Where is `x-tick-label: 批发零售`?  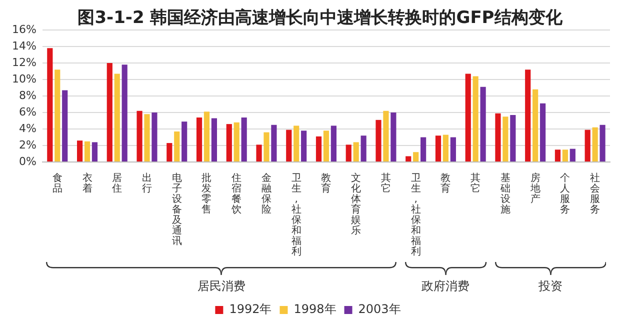 x-tick-label: 批发零售 is located at coordinates (207, 194).